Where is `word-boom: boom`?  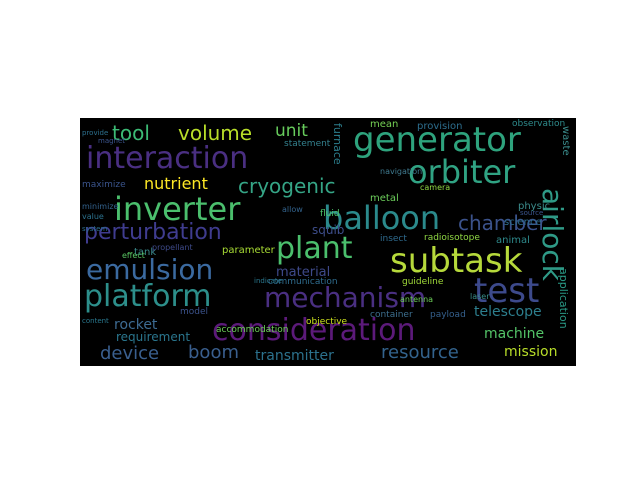
word-boom: boom is located at coordinates (213, 352).